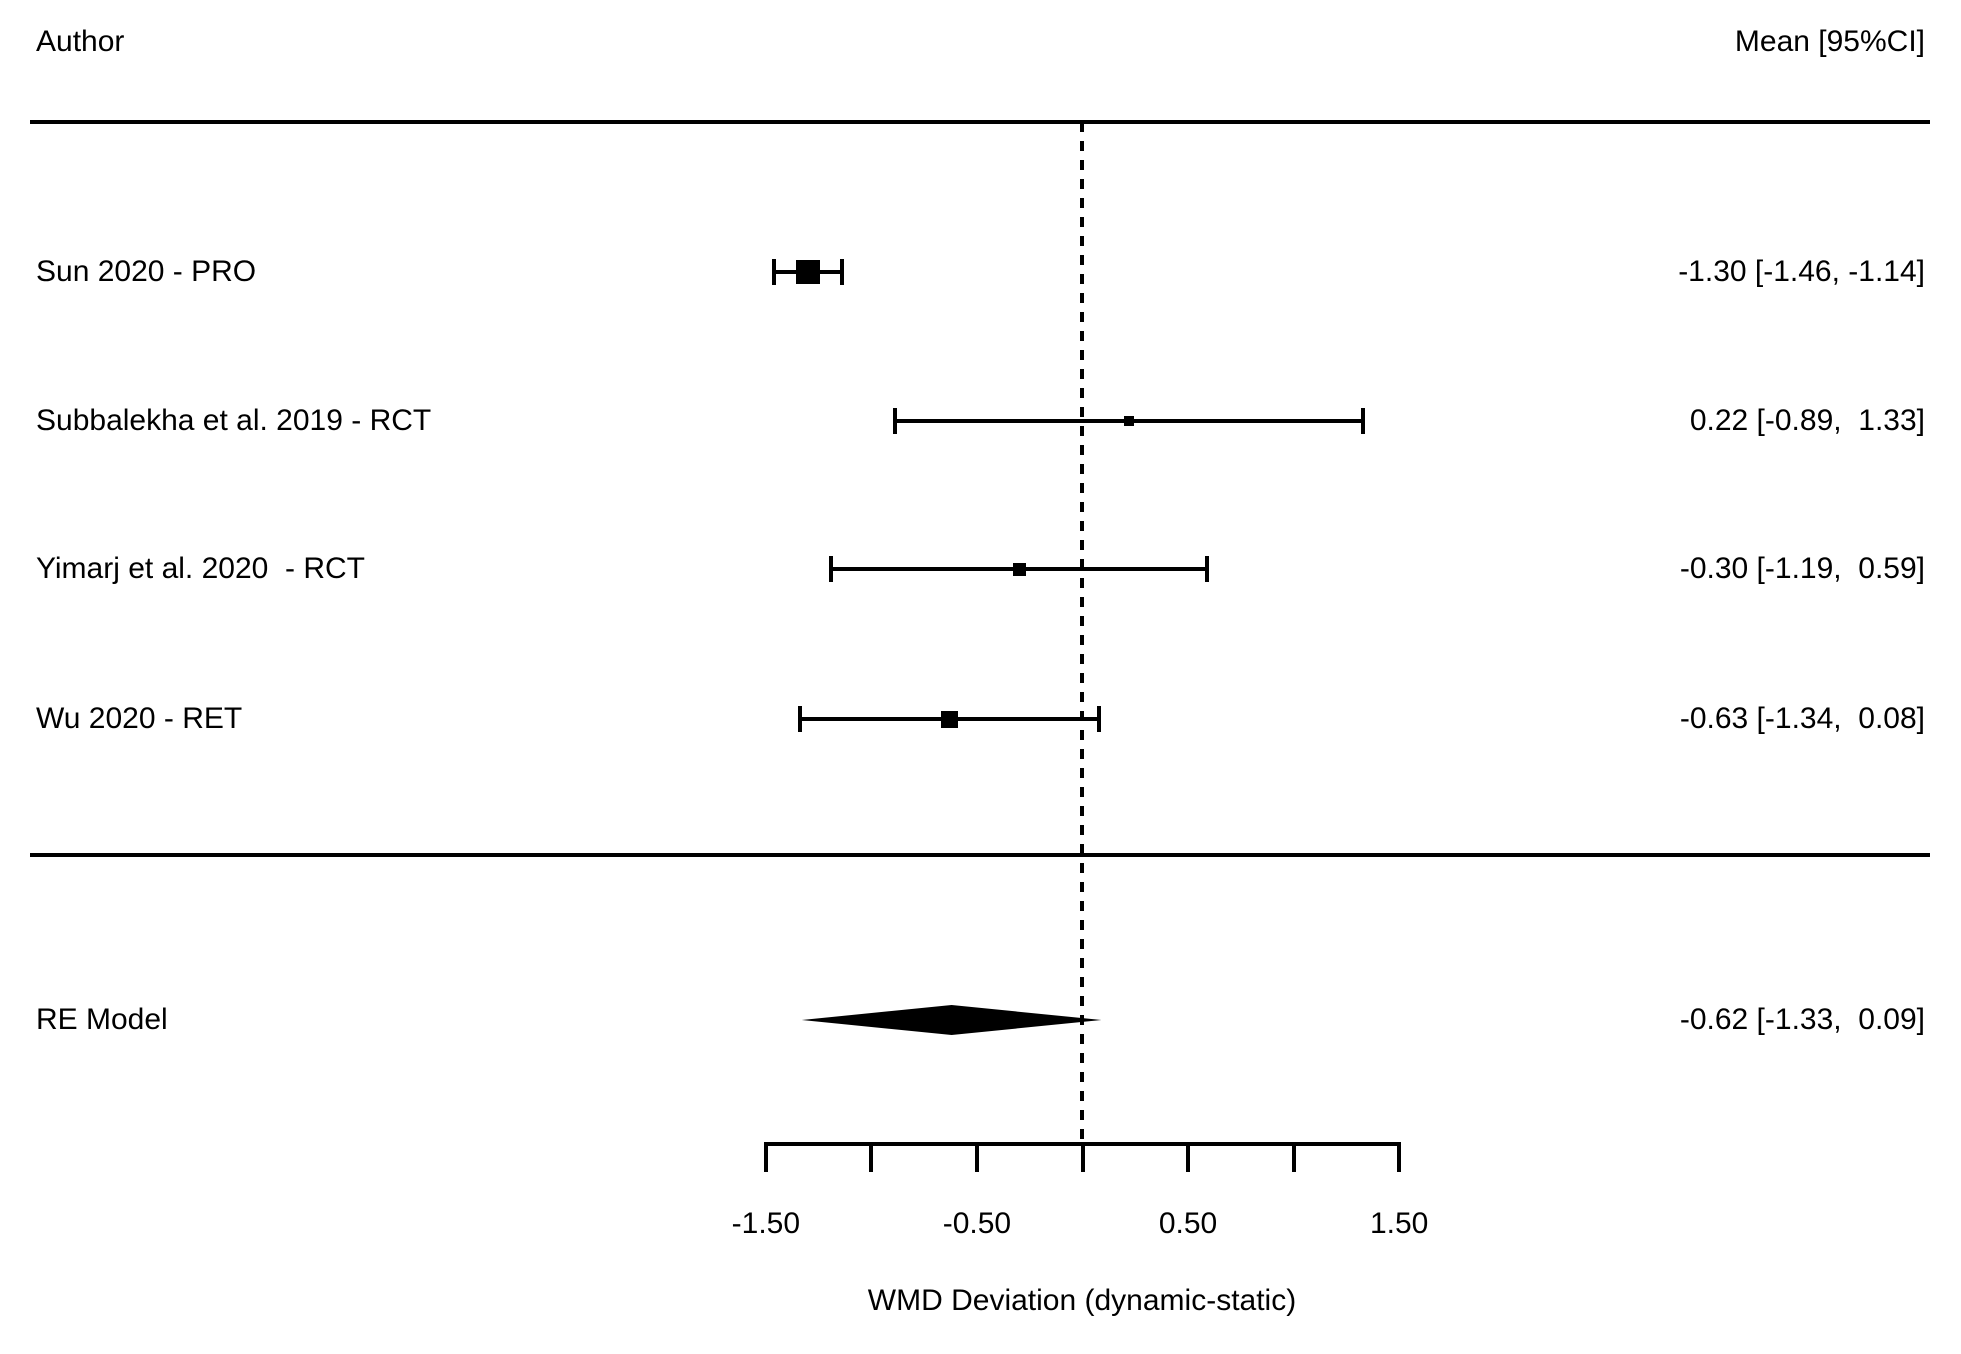  I want to click on study-label: Wu 2020 - RET, so click(139, 718).